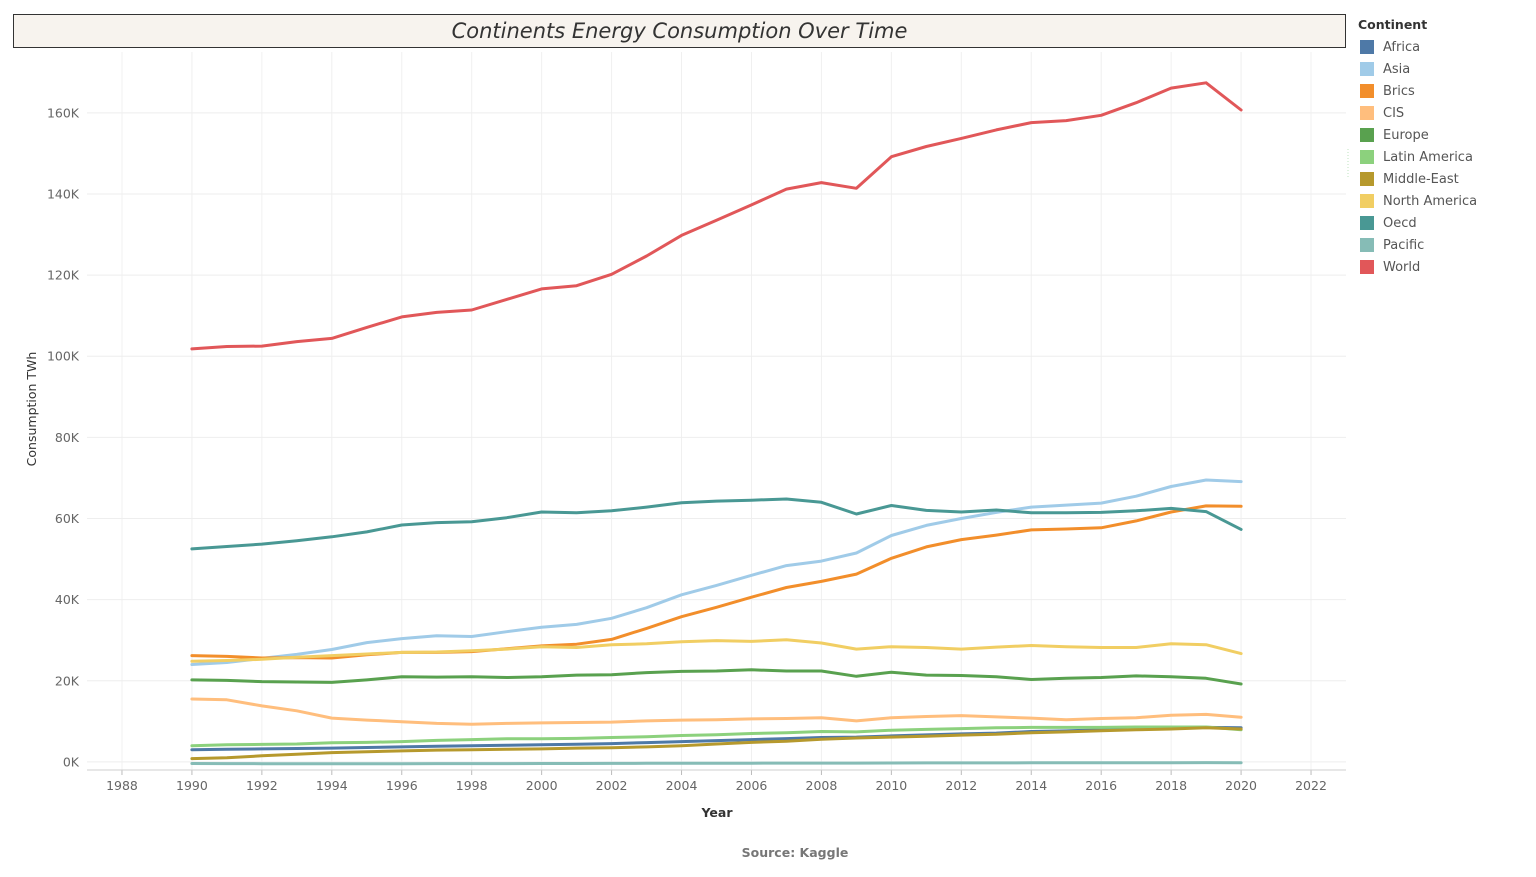  What do you see at coordinates (1400, 223) in the screenshot?
I see `legend-label: Oecd` at bounding box center [1400, 223].